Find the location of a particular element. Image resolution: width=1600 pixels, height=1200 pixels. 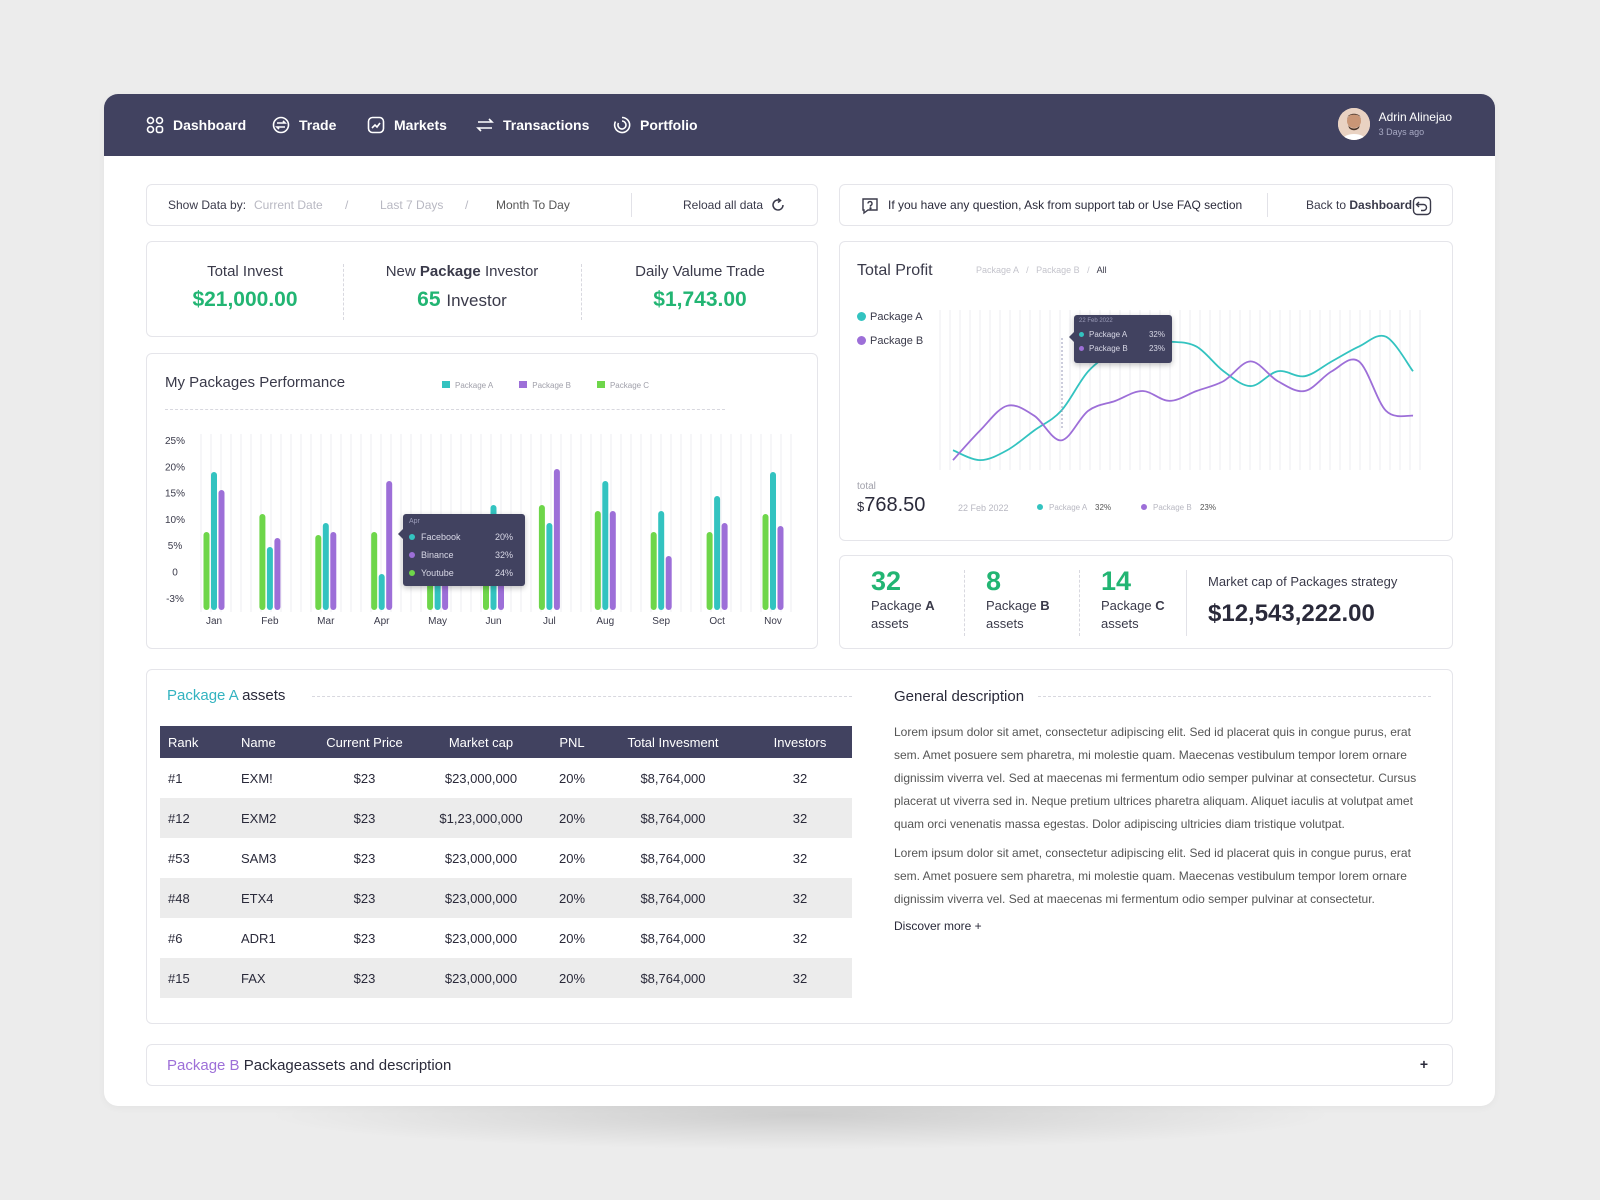

tab-all: All is located at coordinates (1101, 270).